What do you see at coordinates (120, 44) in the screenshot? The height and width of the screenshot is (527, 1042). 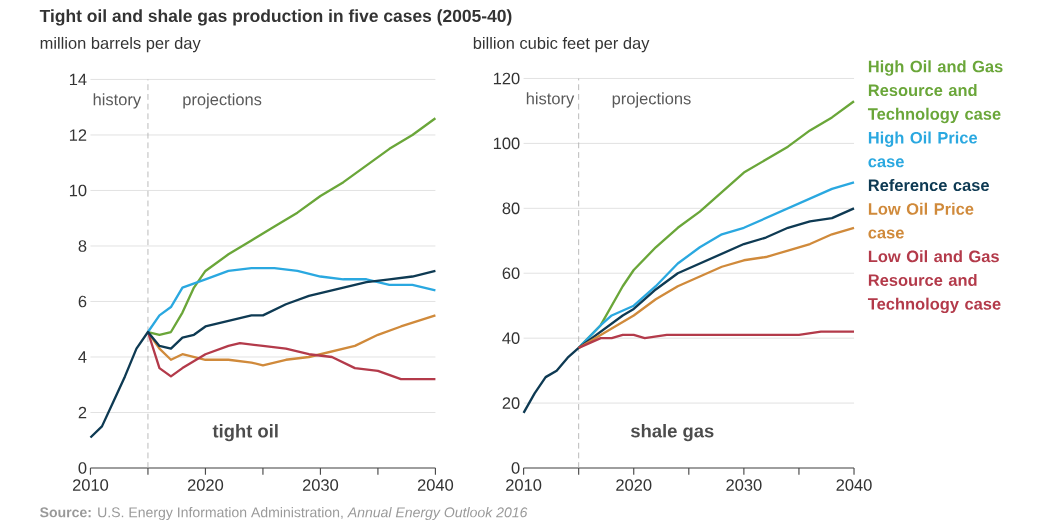 I see `y-axis-title: million barrels per day` at bounding box center [120, 44].